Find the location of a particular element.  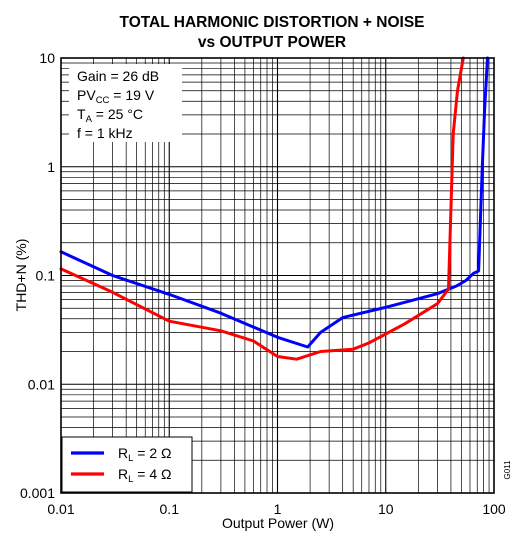

x-tick-label: 0.1 is located at coordinates (170, 509).